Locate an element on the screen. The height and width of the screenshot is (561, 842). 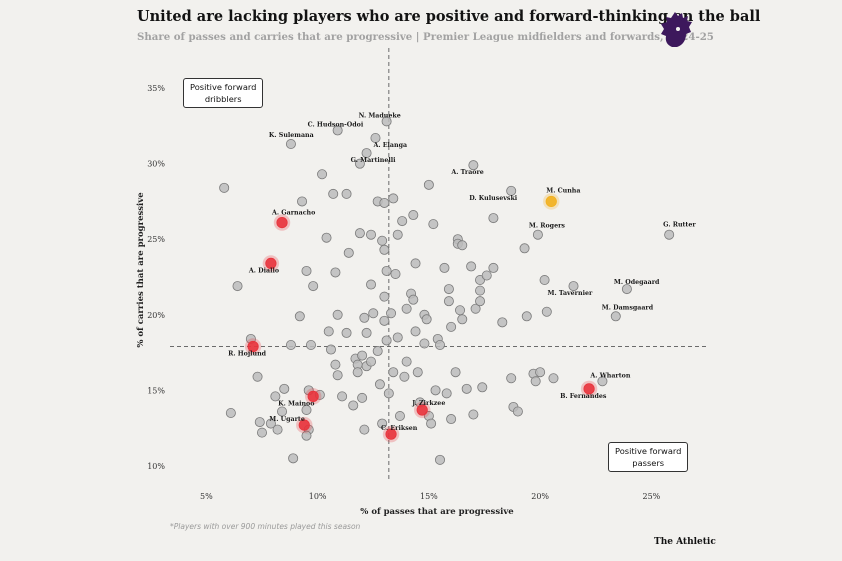
point-label: G. Rutter is located at coordinates (679, 225).